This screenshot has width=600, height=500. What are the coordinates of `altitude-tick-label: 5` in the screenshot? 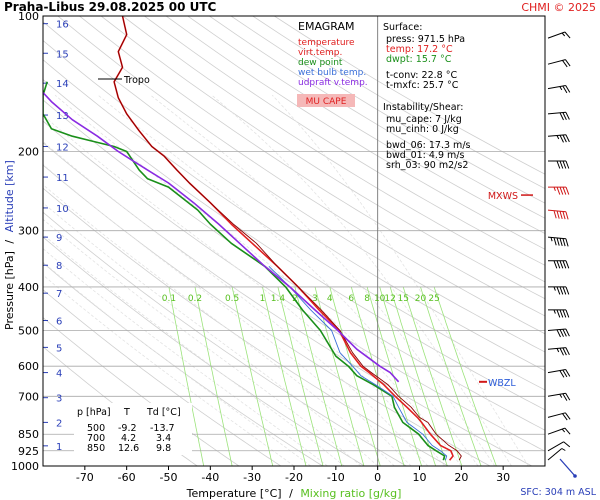 It's located at (59, 348).